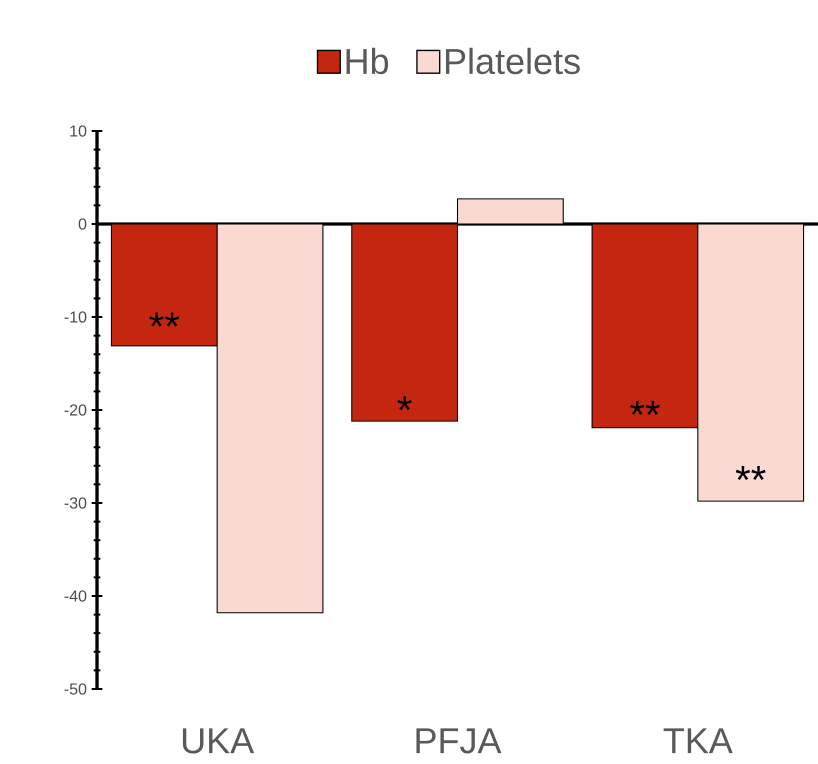 Image resolution: width=818 pixels, height=764 pixels. What do you see at coordinates (78, 131) in the screenshot?
I see `y-tick-label: 10` at bounding box center [78, 131].